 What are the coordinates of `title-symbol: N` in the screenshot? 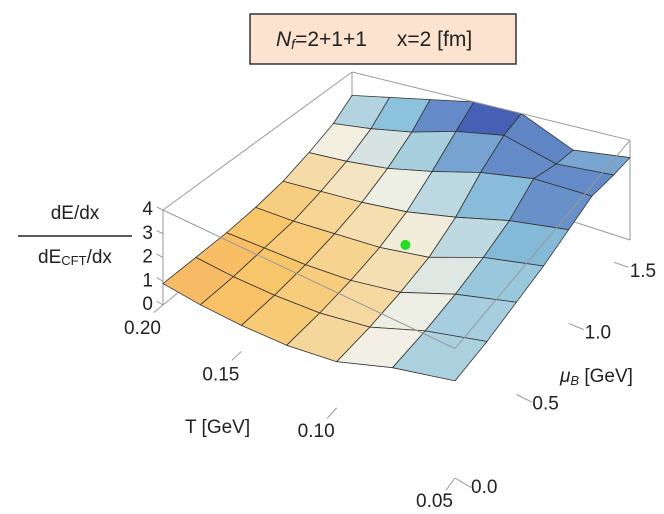 It's located at (284, 39).